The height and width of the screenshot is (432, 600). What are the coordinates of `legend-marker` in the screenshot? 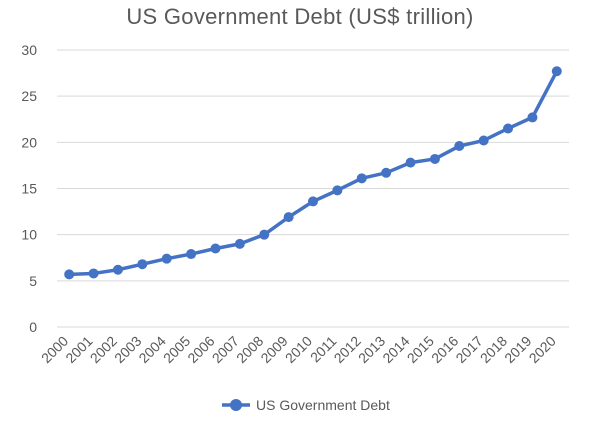 It's located at (236, 405).